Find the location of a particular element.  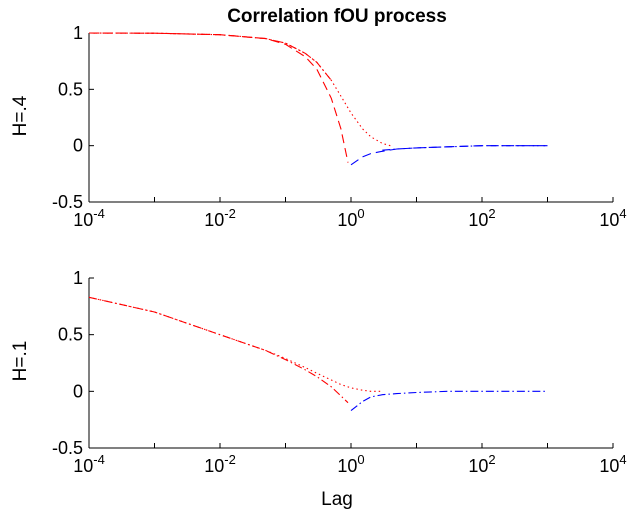

x-tick-label-top: 10⁻² is located at coordinates (220, 218).